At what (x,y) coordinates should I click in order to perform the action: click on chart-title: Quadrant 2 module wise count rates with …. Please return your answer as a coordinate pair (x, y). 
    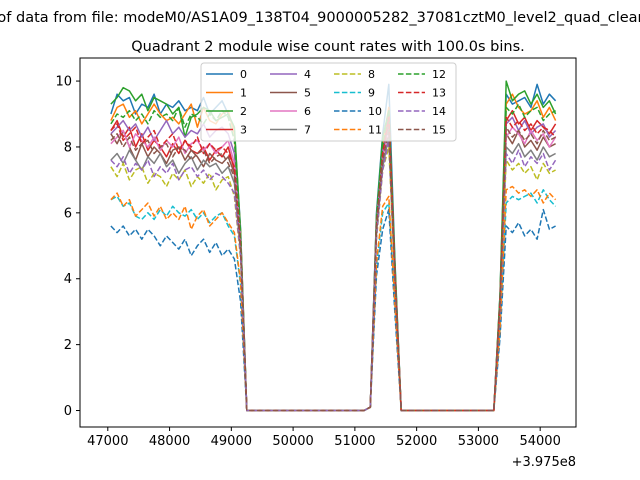
    Looking at the image, I should click on (328, 47).